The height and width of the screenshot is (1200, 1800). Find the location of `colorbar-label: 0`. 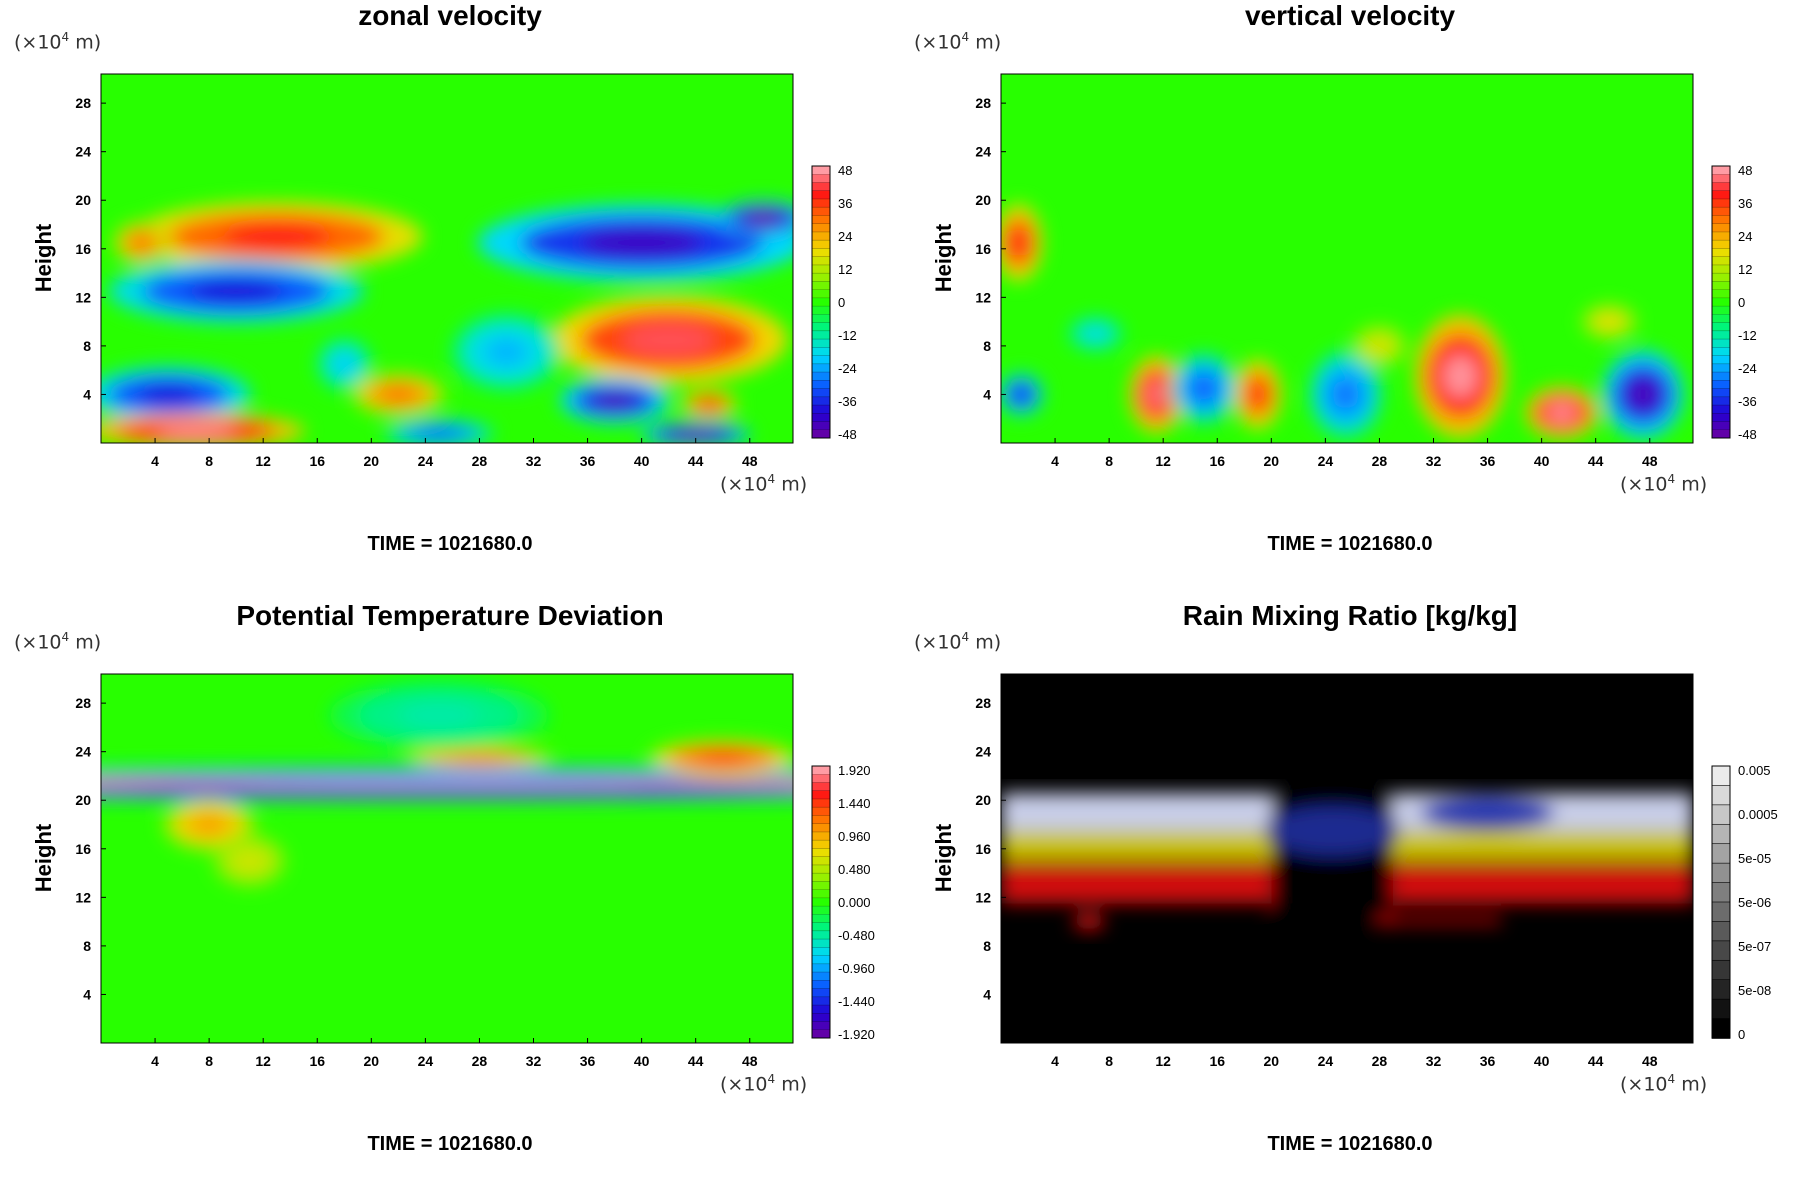

colorbar-label: 0 is located at coordinates (1741, 302).